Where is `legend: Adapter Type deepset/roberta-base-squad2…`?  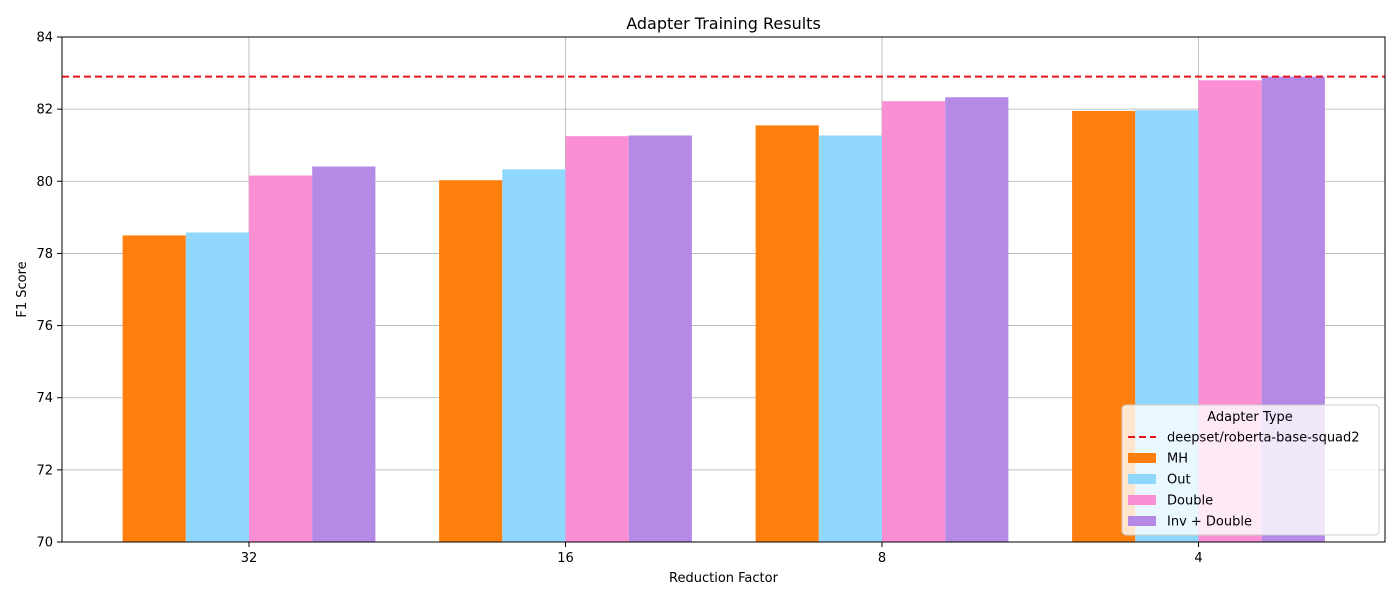 legend: Adapter Type deepset/roberta-base-squad2… is located at coordinates (1250, 470).